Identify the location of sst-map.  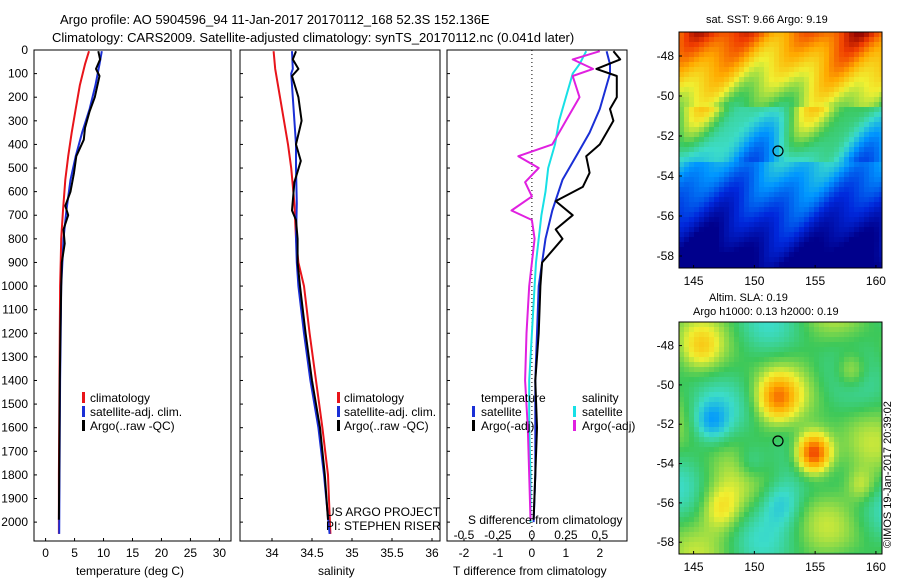
(780, 150).